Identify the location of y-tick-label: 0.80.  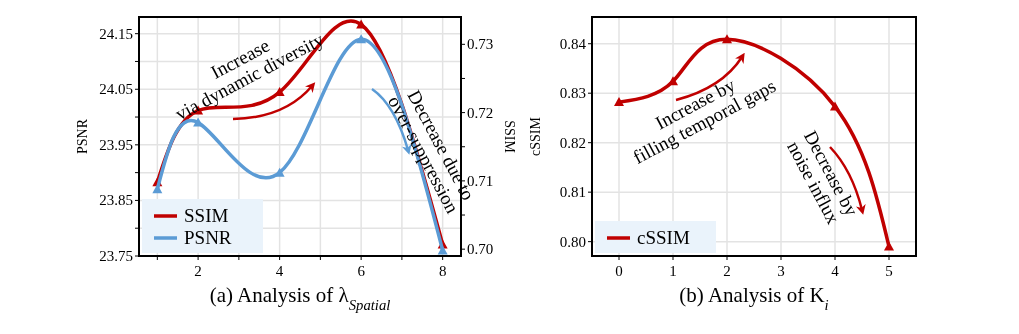
(572, 241).